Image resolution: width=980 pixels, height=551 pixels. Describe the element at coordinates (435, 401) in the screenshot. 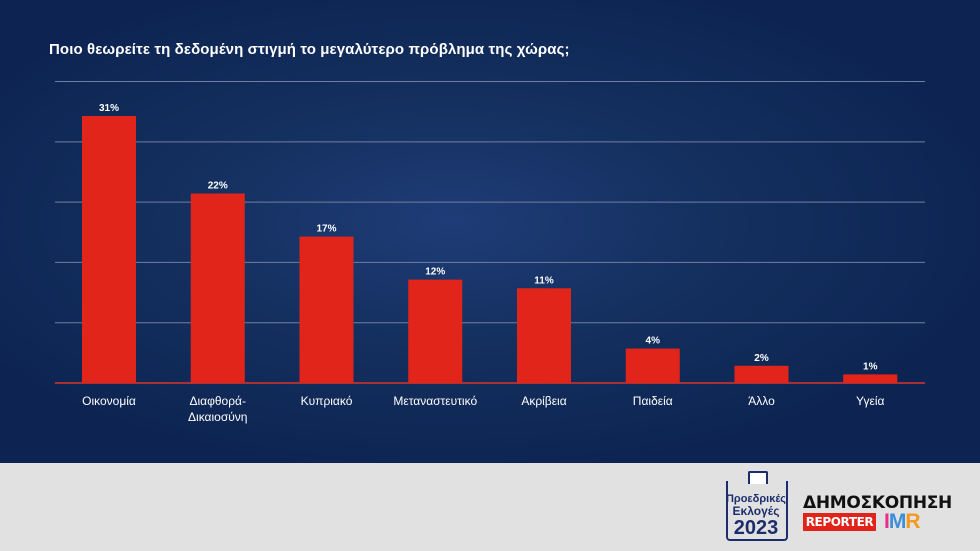

I see `x-tick-label: Μεταναστευτικό` at that location.